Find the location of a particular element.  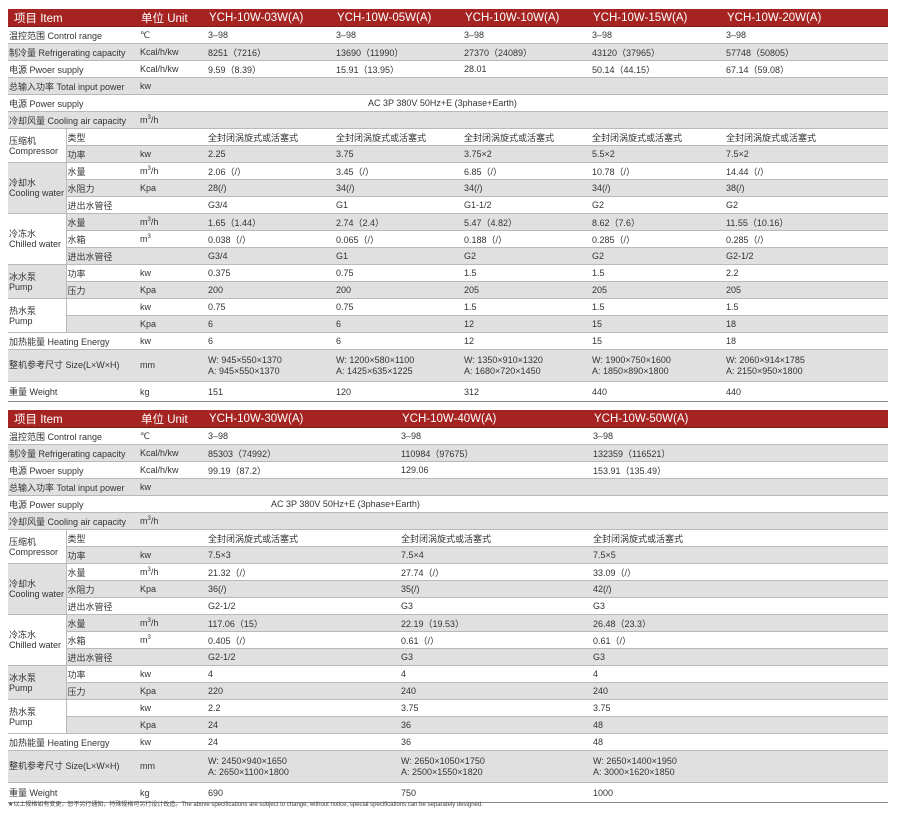

table-row: 冷却风量 Cooling air capacity m3/h is located at coordinates (448, 120).